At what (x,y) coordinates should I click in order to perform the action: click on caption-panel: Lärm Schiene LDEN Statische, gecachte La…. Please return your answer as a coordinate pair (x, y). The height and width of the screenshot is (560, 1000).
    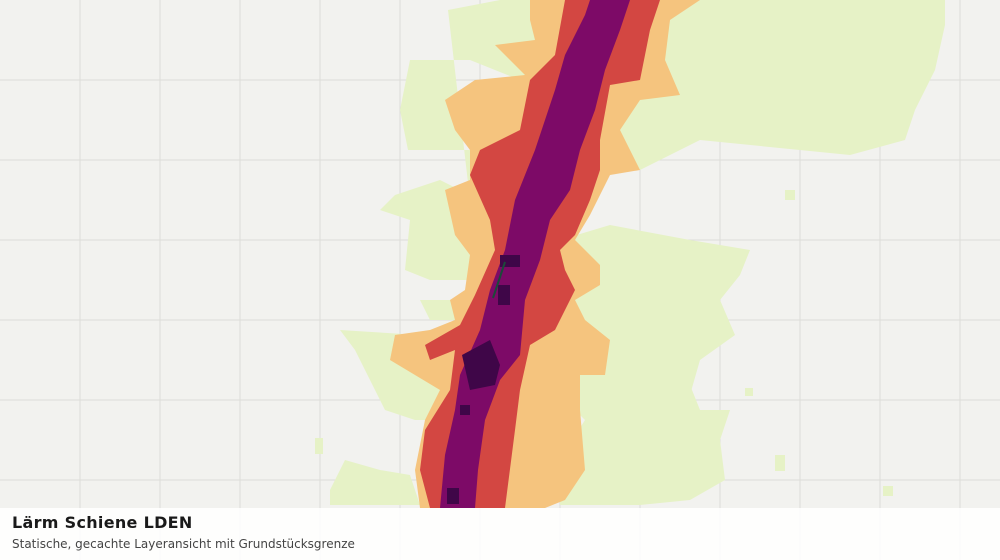
    Looking at the image, I should click on (500, 534).